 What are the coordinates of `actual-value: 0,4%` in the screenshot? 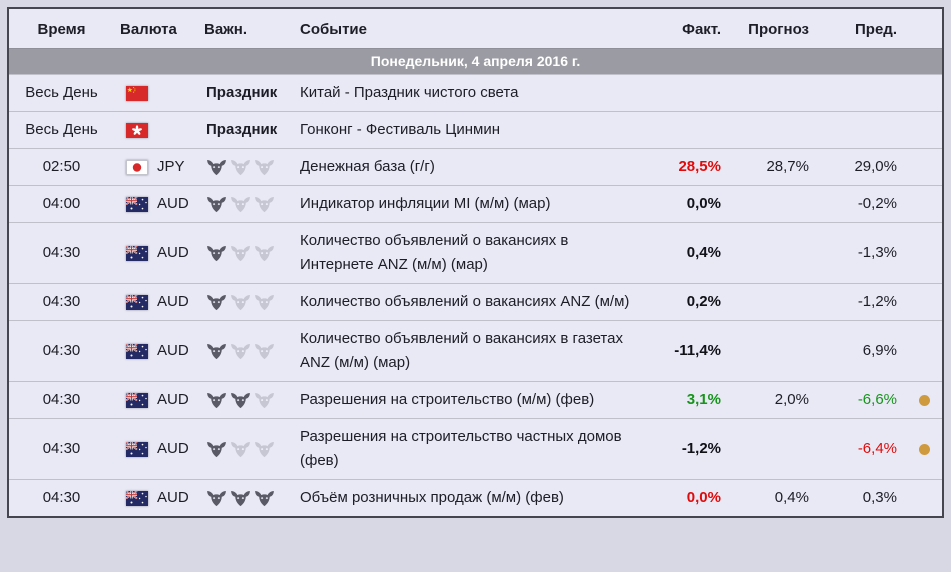 It's located at (687, 253).